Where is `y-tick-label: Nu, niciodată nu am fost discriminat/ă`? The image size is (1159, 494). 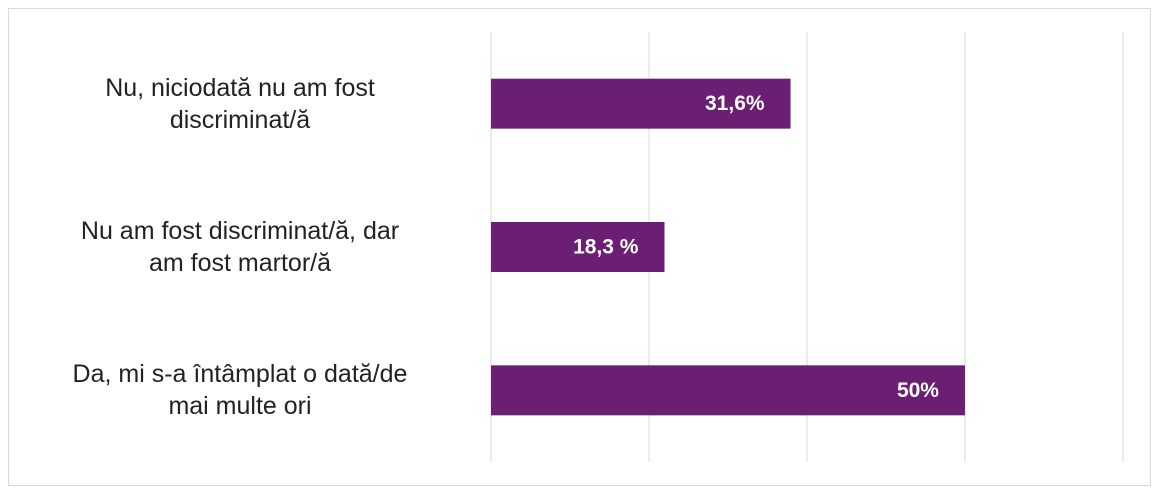 y-tick-label: Nu, niciodată nu am fost discriminat/ă is located at coordinates (240, 103).